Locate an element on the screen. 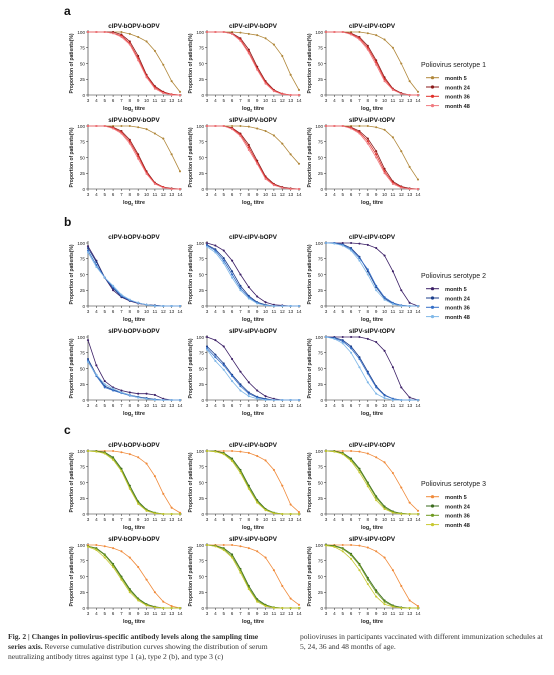 This screenshot has width=554, height=675. y-tick-label: 100 is located at coordinates (81, 451).